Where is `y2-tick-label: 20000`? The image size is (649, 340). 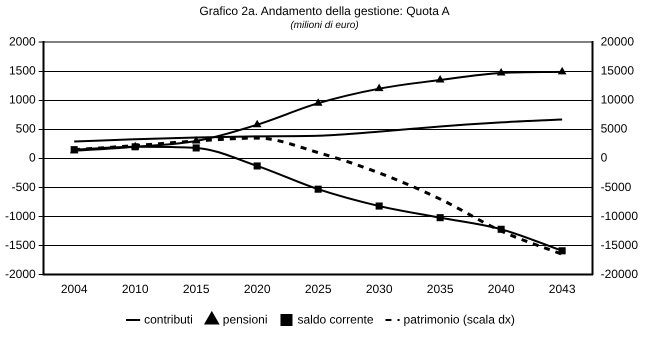 y2-tick-label: 20000 is located at coordinates (617, 41).